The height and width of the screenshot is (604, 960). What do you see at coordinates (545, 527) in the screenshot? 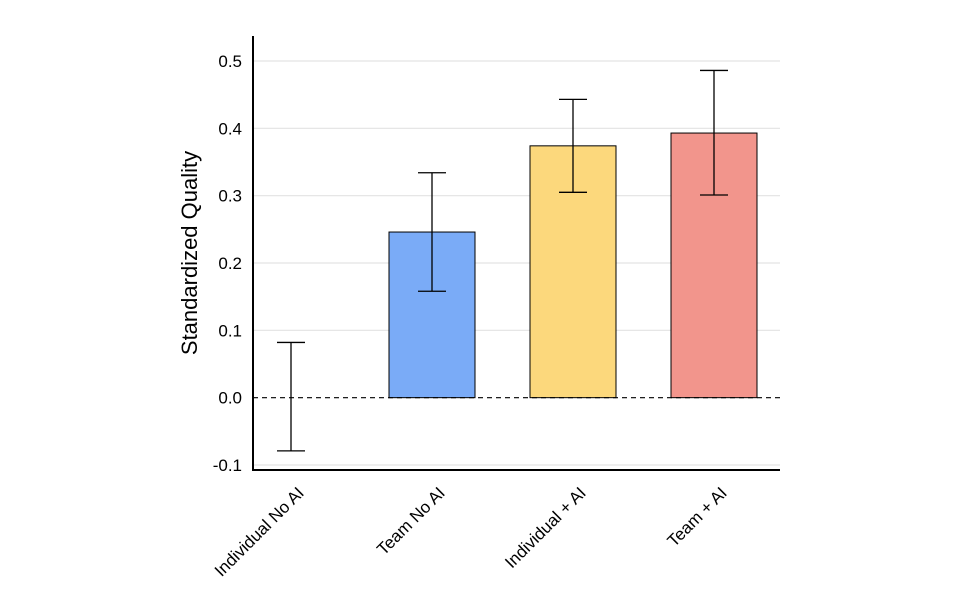
I see `x-tick-label: Individual + AI` at bounding box center [545, 527].